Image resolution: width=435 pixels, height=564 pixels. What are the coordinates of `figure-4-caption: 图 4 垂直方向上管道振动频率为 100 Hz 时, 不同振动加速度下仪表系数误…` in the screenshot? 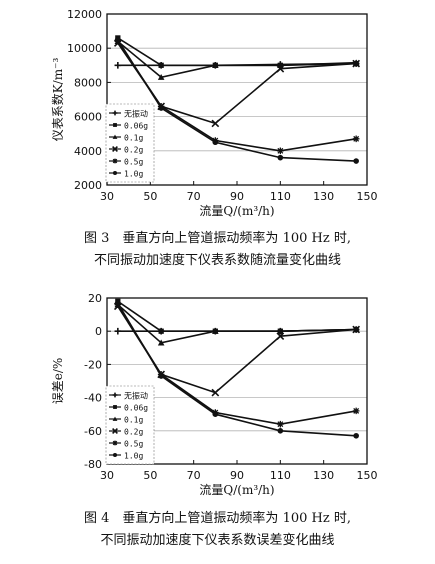 It's located at (217, 530).